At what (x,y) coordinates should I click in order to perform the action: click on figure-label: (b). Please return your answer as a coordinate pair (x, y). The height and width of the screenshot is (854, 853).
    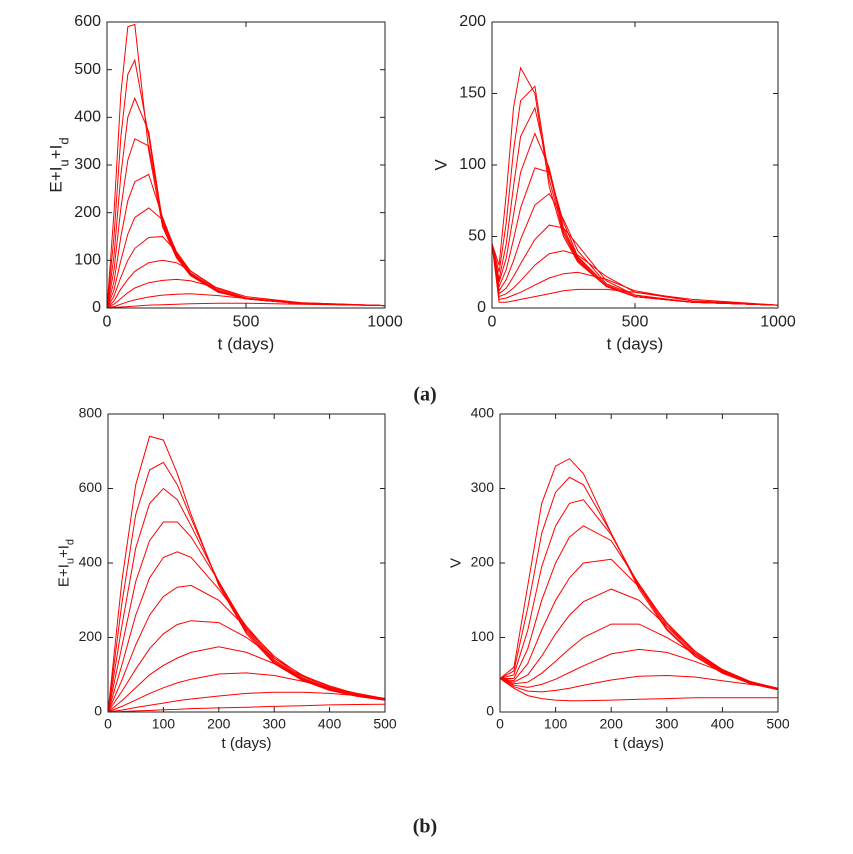
    Looking at the image, I should click on (425, 827).